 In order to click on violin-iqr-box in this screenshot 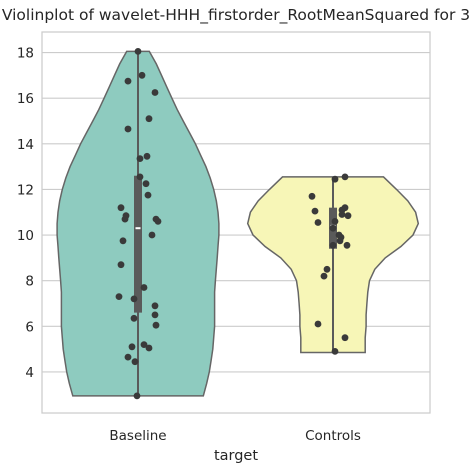, I will do `click(138, 244)`.